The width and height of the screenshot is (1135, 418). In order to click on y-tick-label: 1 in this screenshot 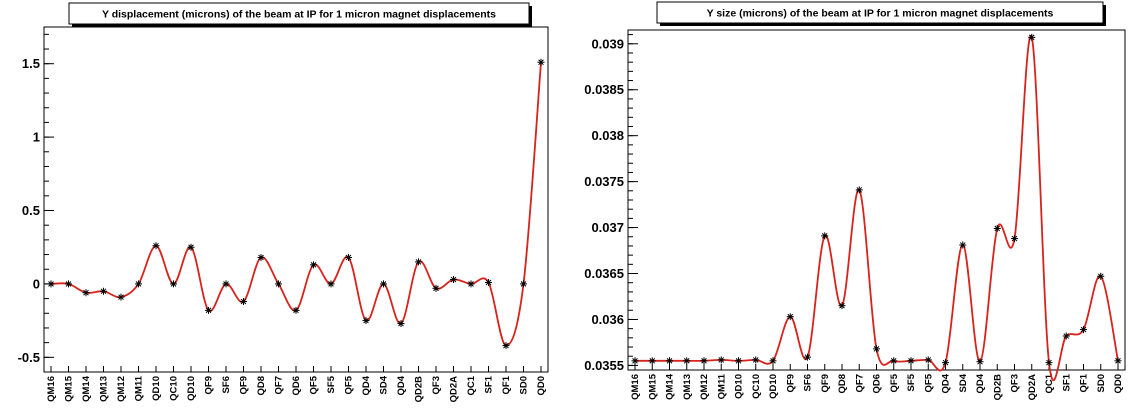, I will do `click(36, 137)`.